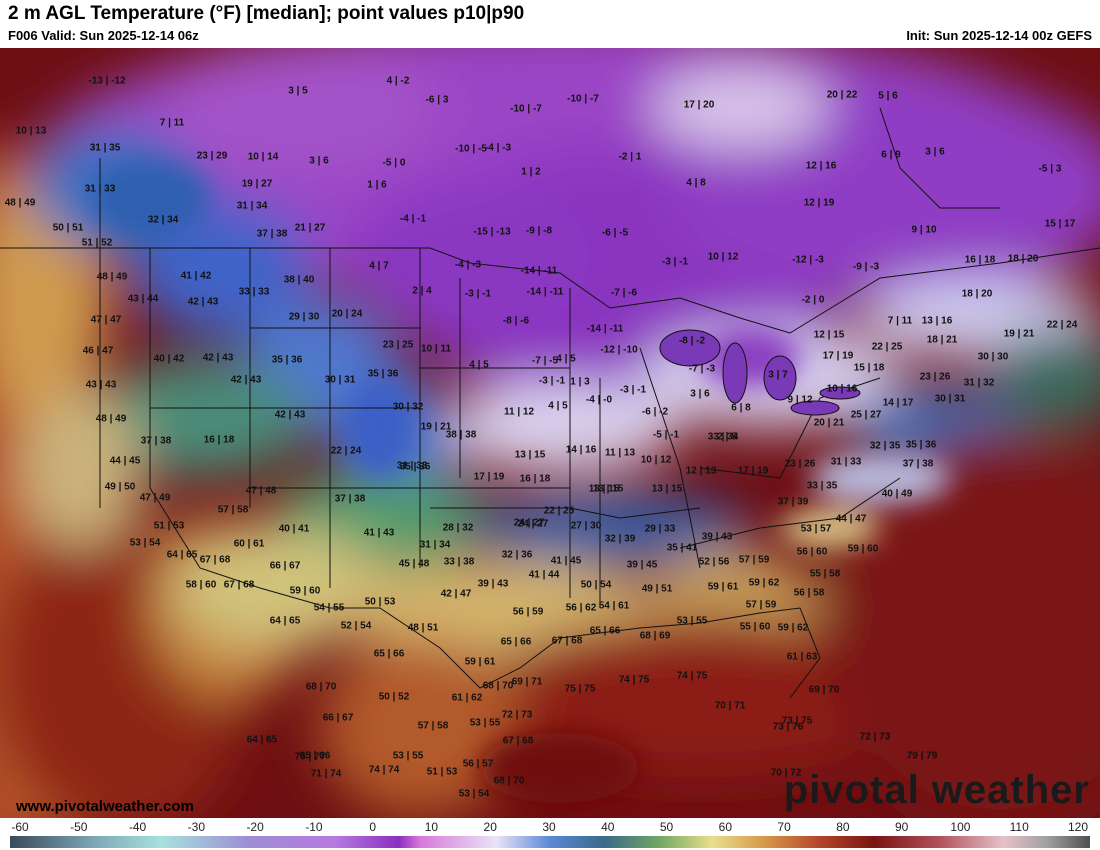 The width and height of the screenshot is (1100, 850). What do you see at coordinates (163, 220) in the screenshot?
I see `point-value: 32 | 34` at bounding box center [163, 220].